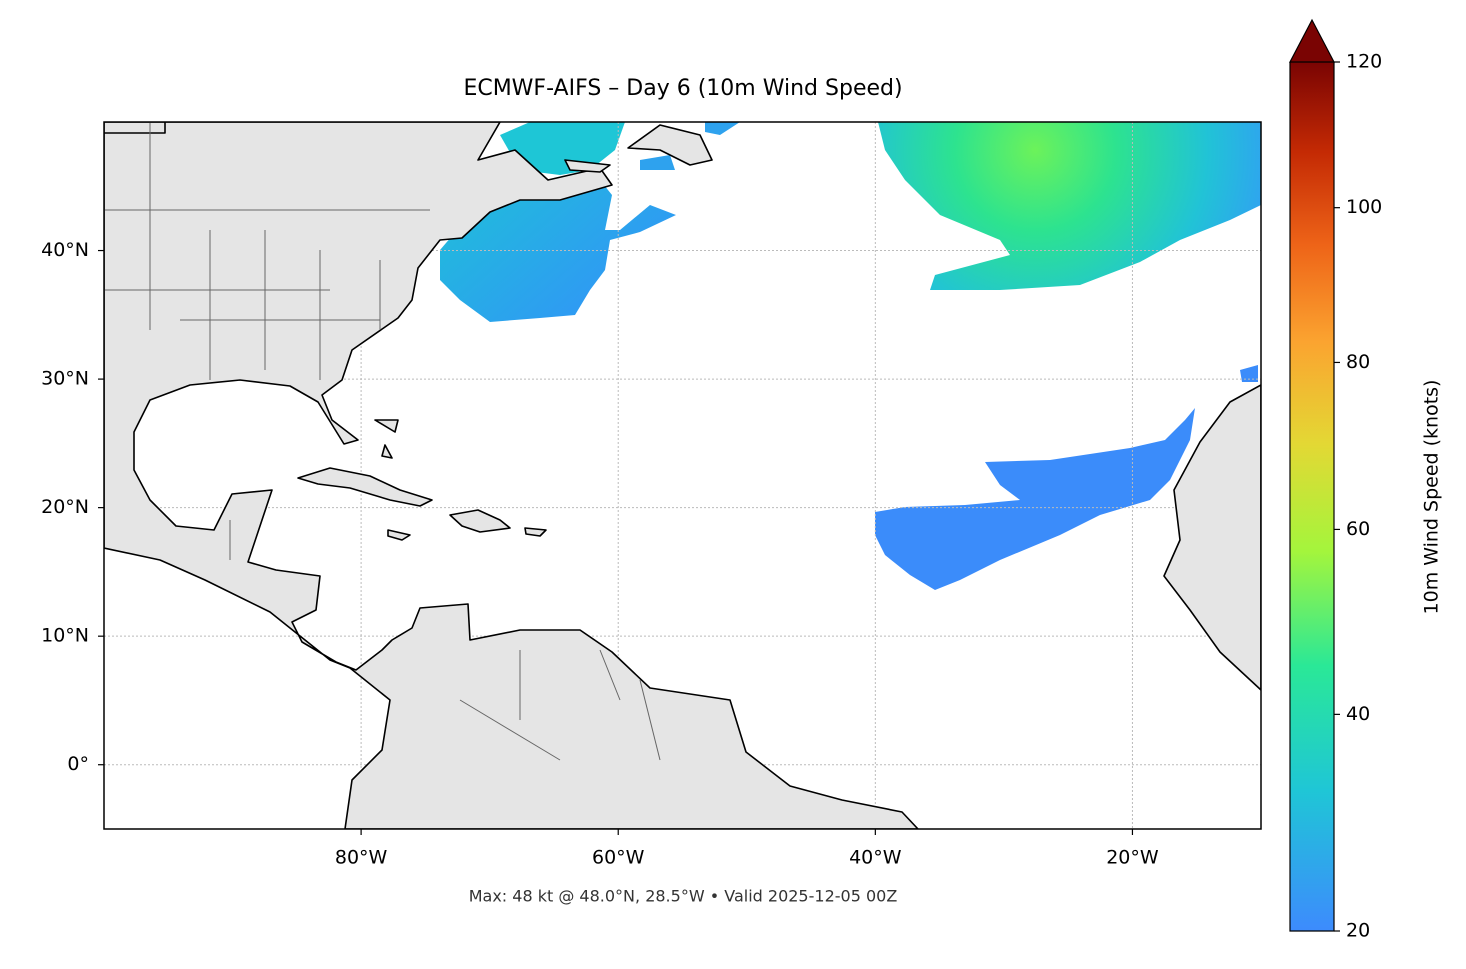 This screenshot has height=969, width=1466. What do you see at coordinates (460, 480) in the screenshot?
I see `islands` at bounding box center [460, 480].